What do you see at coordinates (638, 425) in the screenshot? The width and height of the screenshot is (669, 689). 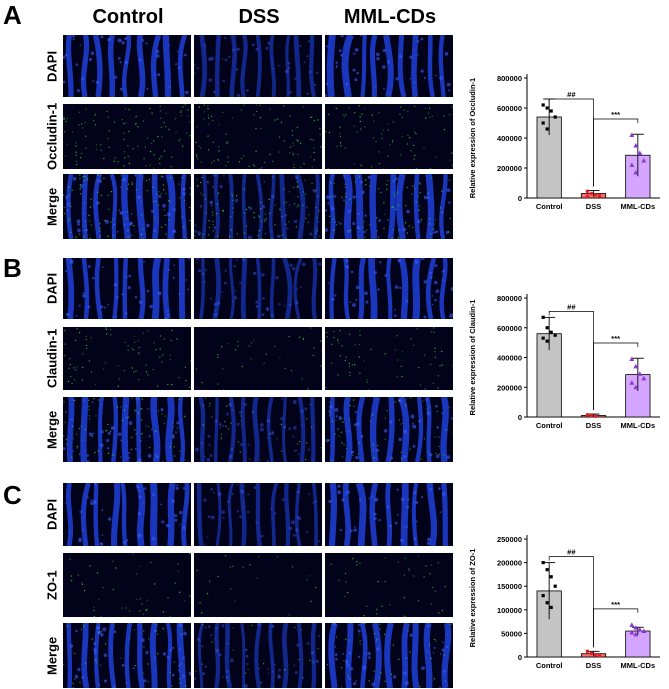 I see `x-tick-label: MML-CDs` at bounding box center [638, 425].